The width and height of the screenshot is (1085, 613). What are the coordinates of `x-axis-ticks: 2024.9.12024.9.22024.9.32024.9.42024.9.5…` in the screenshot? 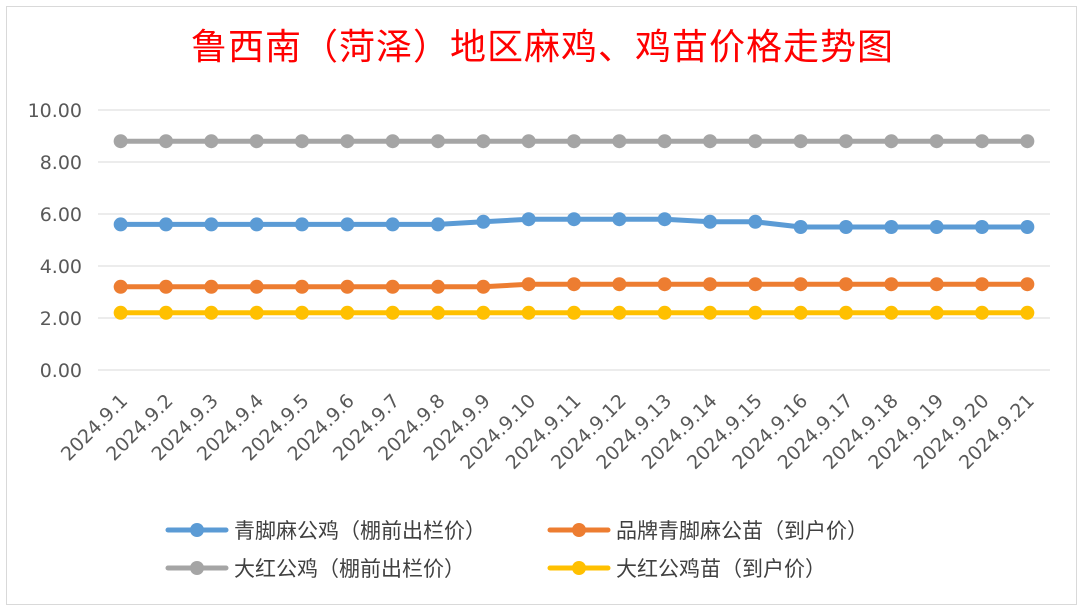 It's located at (548, 432).